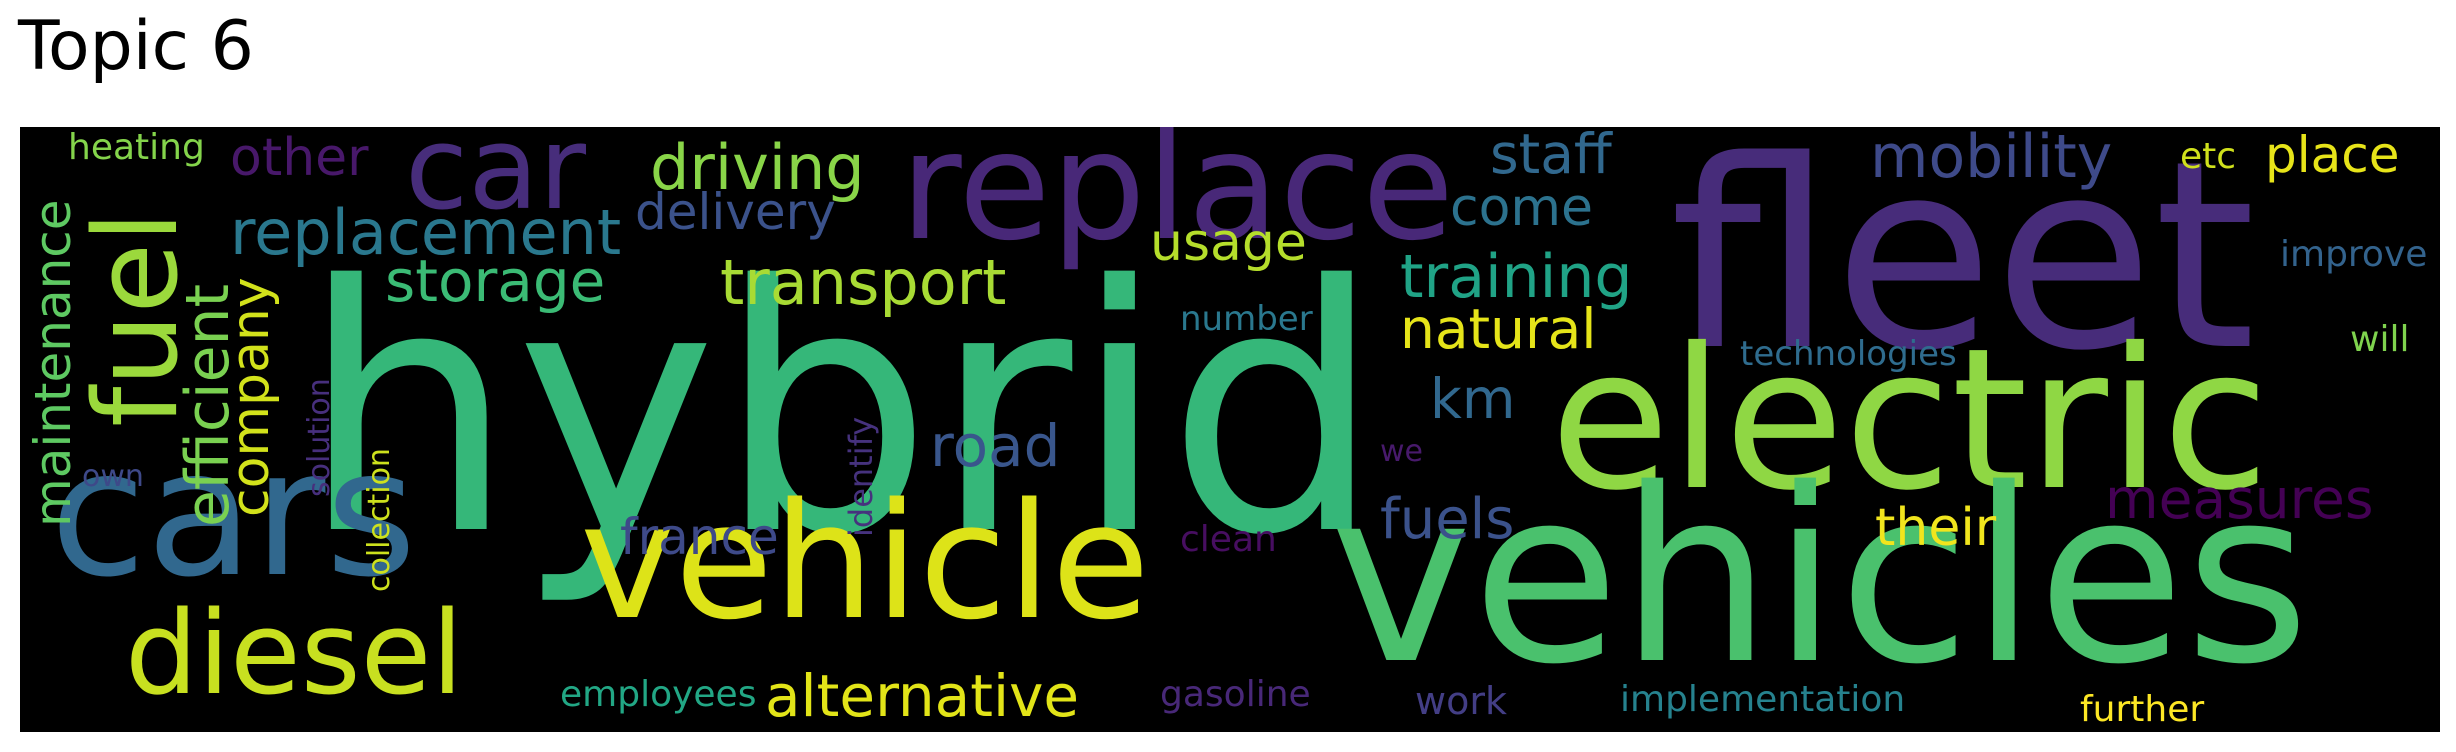 This screenshot has width=2456, height=752. I want to click on word-diesel: diesel, so click(294, 654).